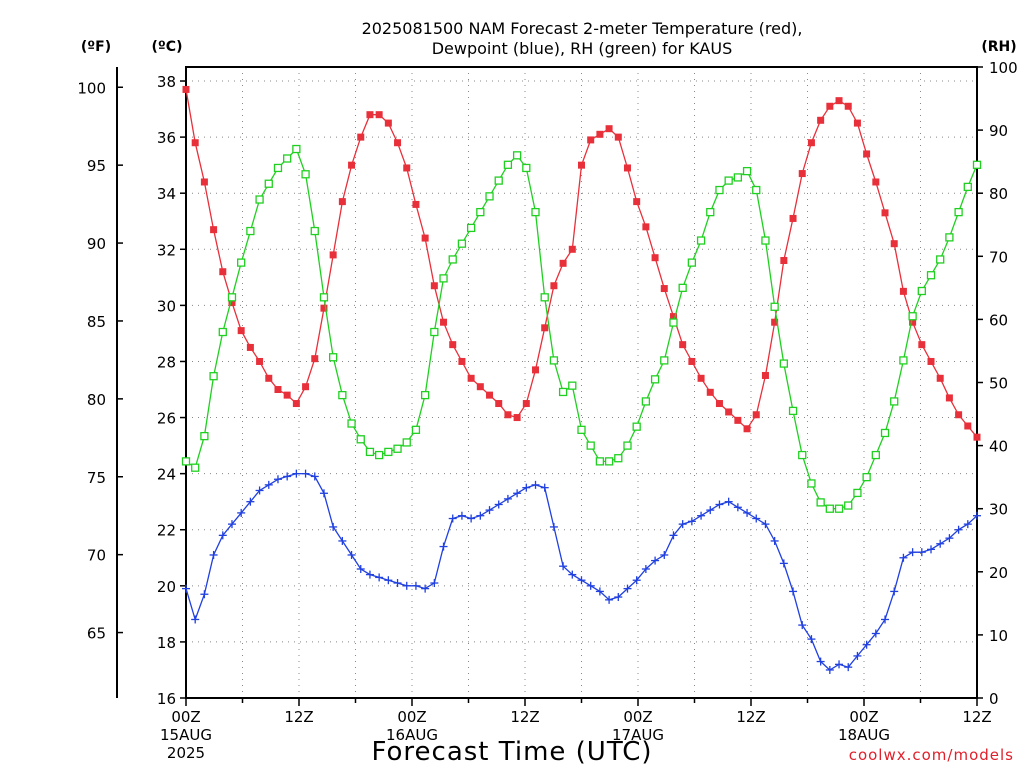  What do you see at coordinates (100, 361) in the screenshot?
I see `fahrenheit-axis: 65 70 75 80 85 90 95 100` at bounding box center [100, 361].